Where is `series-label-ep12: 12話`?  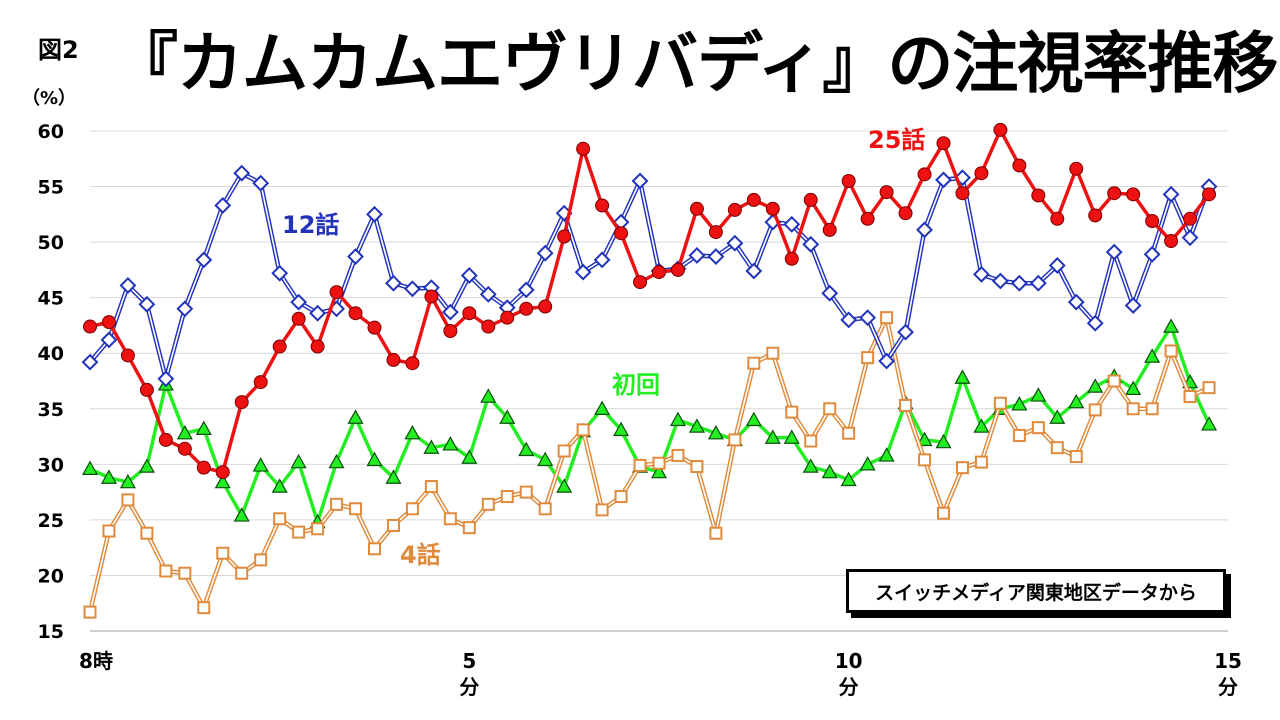 series-label-ep12: 12話 is located at coordinates (310, 225).